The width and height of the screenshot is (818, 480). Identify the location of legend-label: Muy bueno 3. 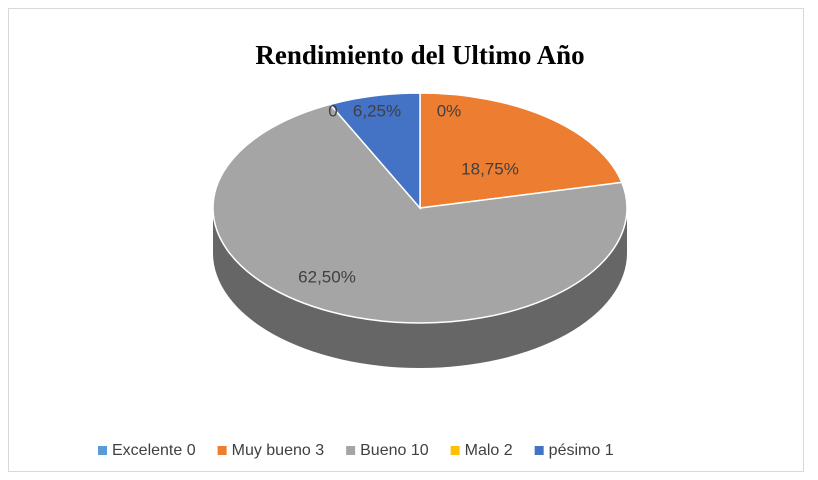
(278, 450).